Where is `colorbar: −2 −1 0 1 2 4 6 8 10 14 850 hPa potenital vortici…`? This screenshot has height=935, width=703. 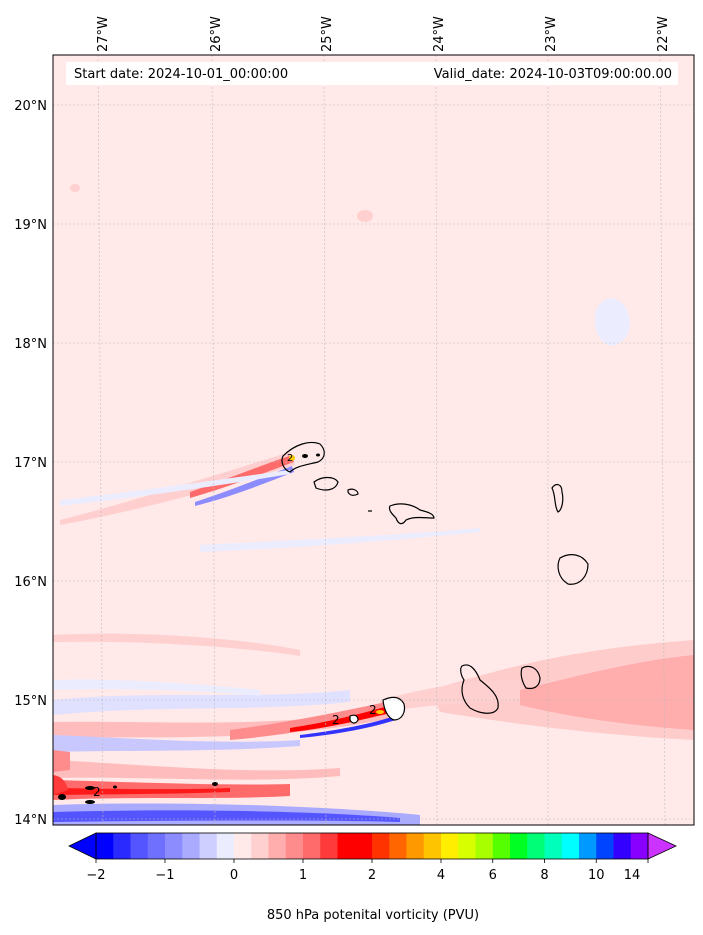 colorbar: −2 −1 0 1 2 4 6 8 10 14 850 hPa potenital vortici… is located at coordinates (372, 877).